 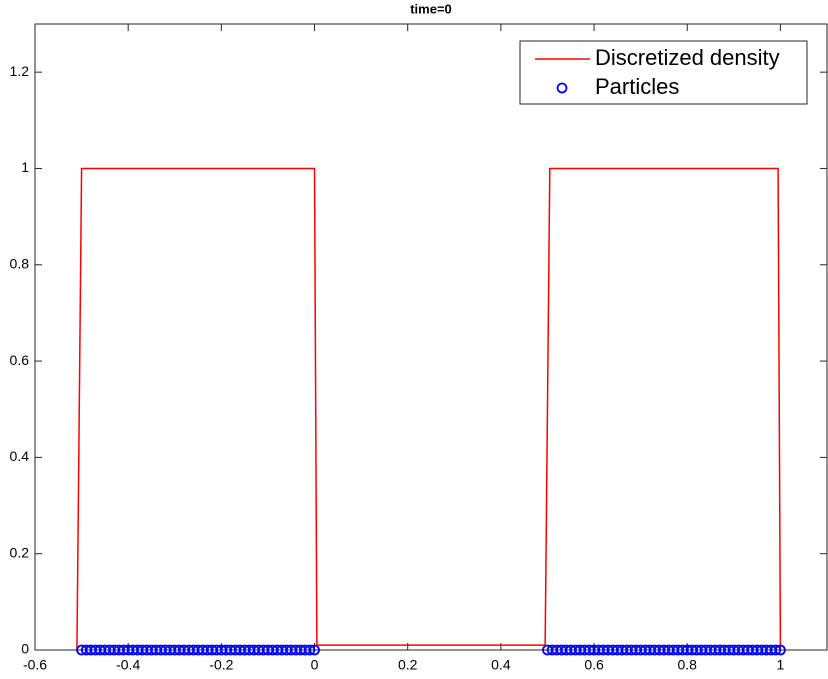 I want to click on x-tick-label: 0.8, so click(x=688, y=665).